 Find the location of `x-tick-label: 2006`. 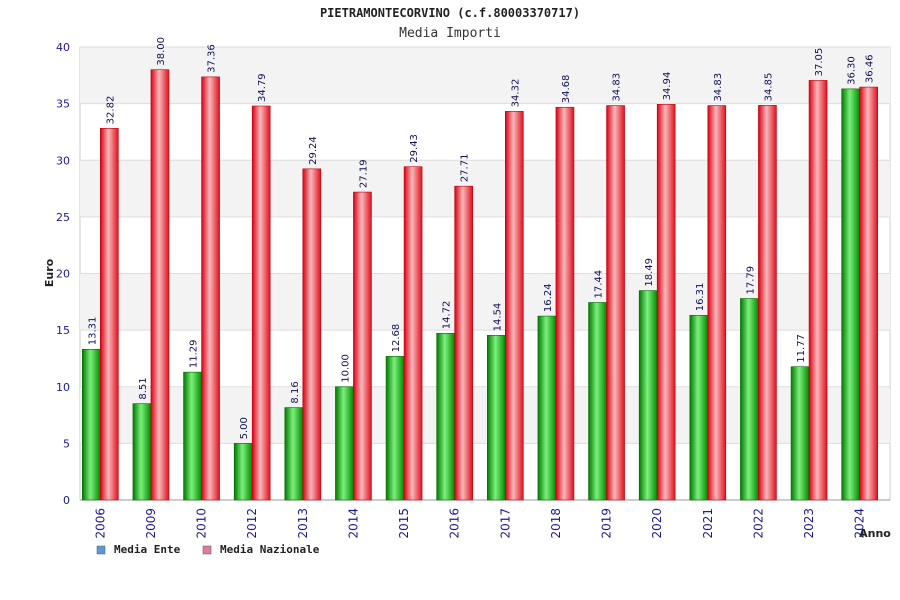

x-tick-label: 2006 is located at coordinates (100, 523).